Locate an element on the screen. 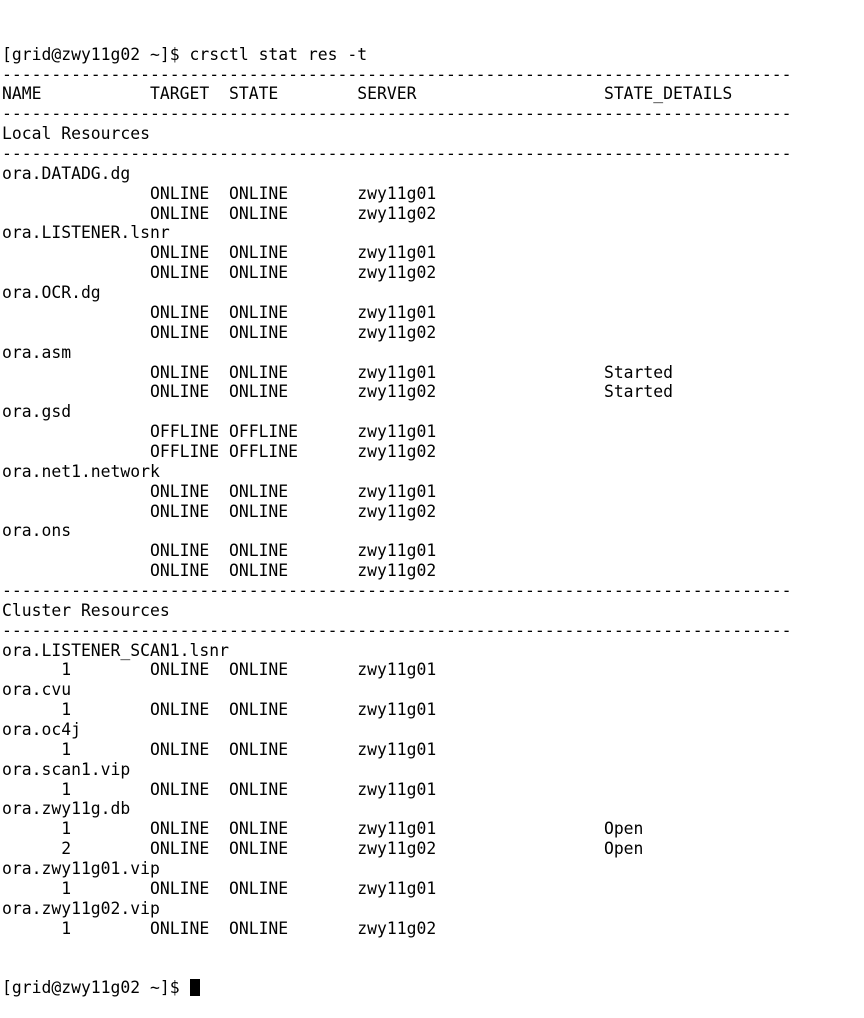  terminal-line: ora.net1.network is located at coordinates (81, 471).